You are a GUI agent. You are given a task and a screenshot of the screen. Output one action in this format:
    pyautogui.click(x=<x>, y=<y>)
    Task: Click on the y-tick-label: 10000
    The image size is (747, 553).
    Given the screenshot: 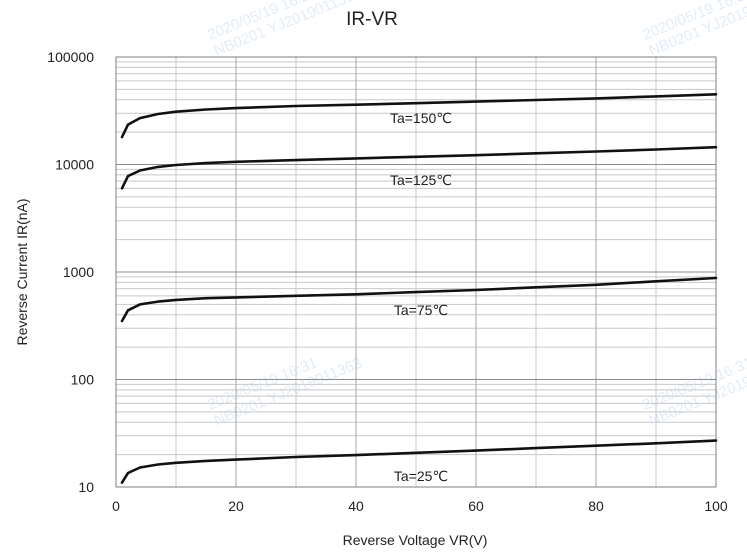 What is the action you would take?
    pyautogui.click(x=74, y=165)
    